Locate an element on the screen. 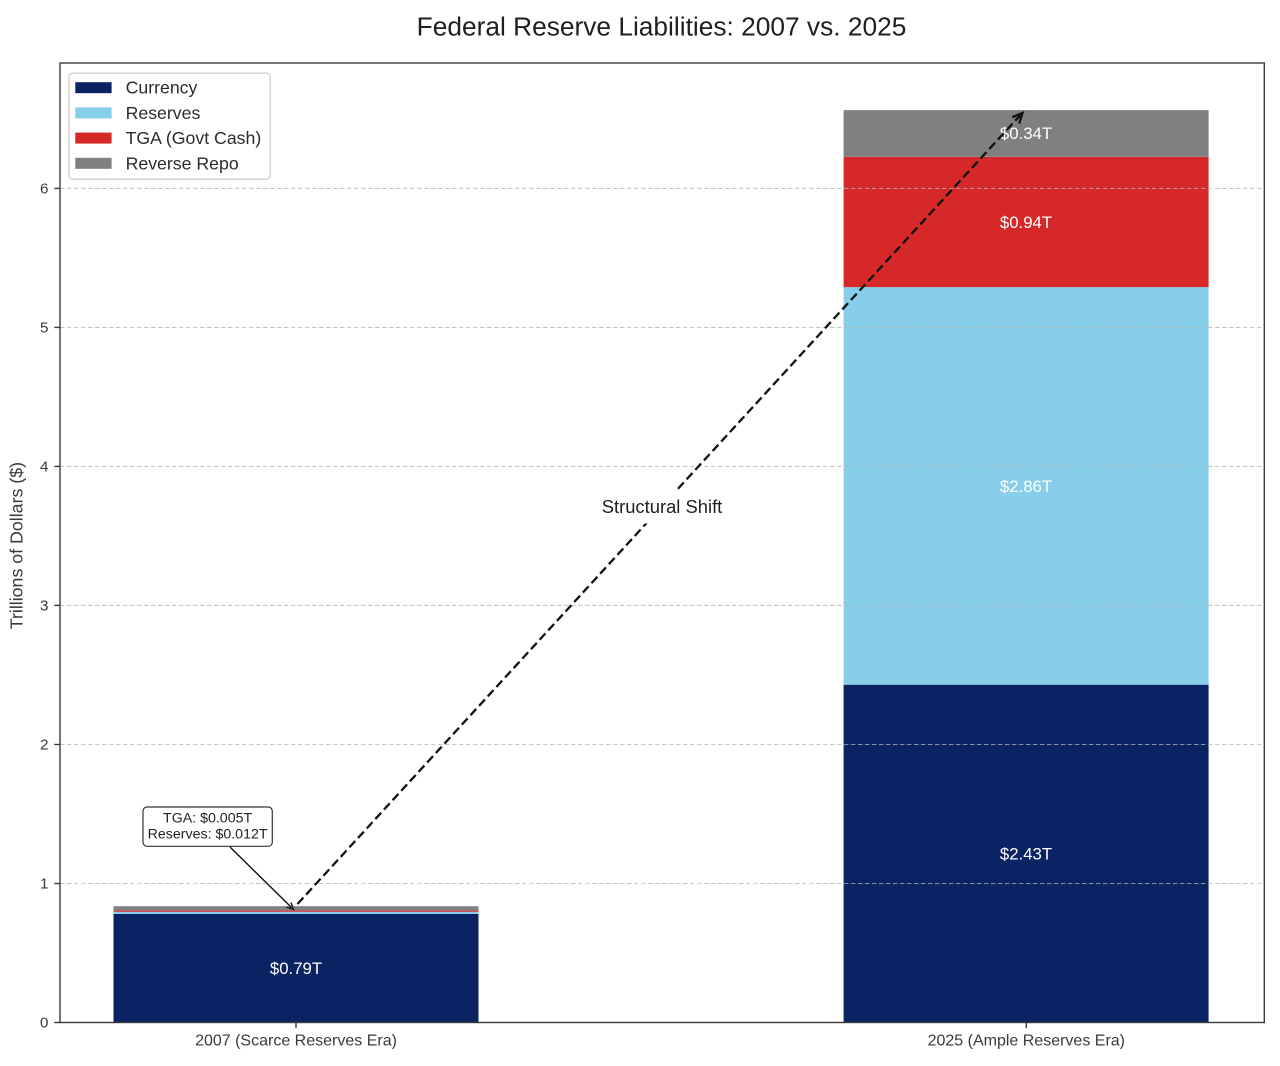 The image size is (1280, 1066). svg-text: 5 is located at coordinates (44, 328).